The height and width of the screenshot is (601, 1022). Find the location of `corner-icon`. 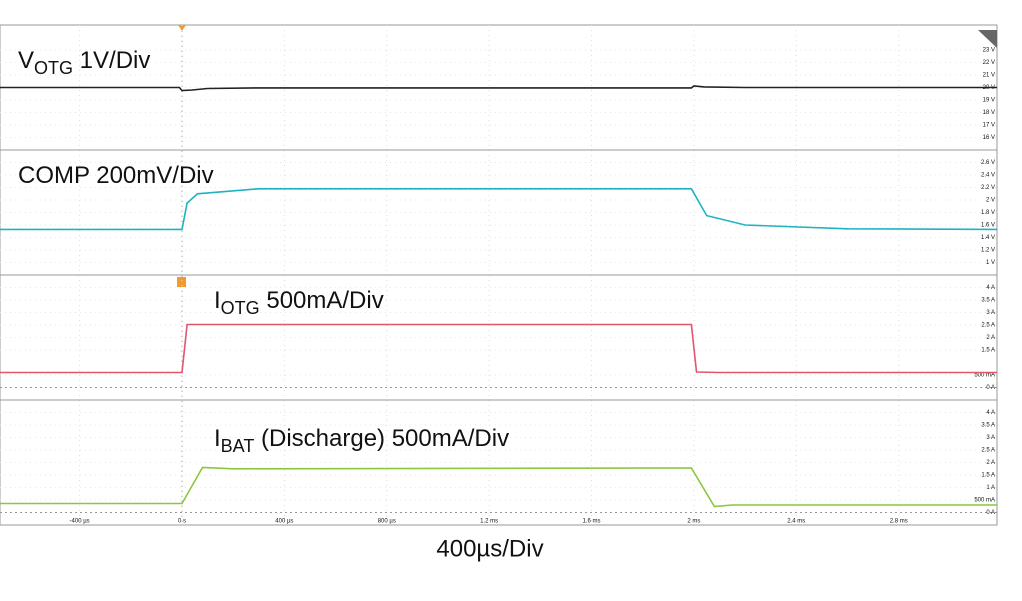

corner-icon is located at coordinates (987, 39).